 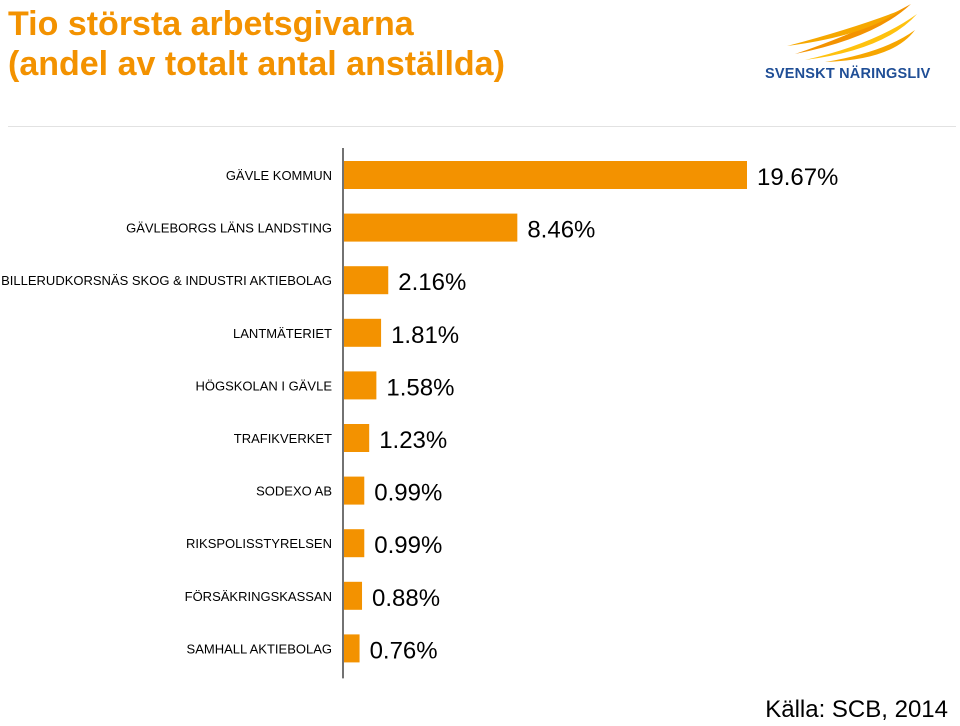 I want to click on logo-text: SVENSKT NÄRINGSLIV, so click(x=848, y=74).